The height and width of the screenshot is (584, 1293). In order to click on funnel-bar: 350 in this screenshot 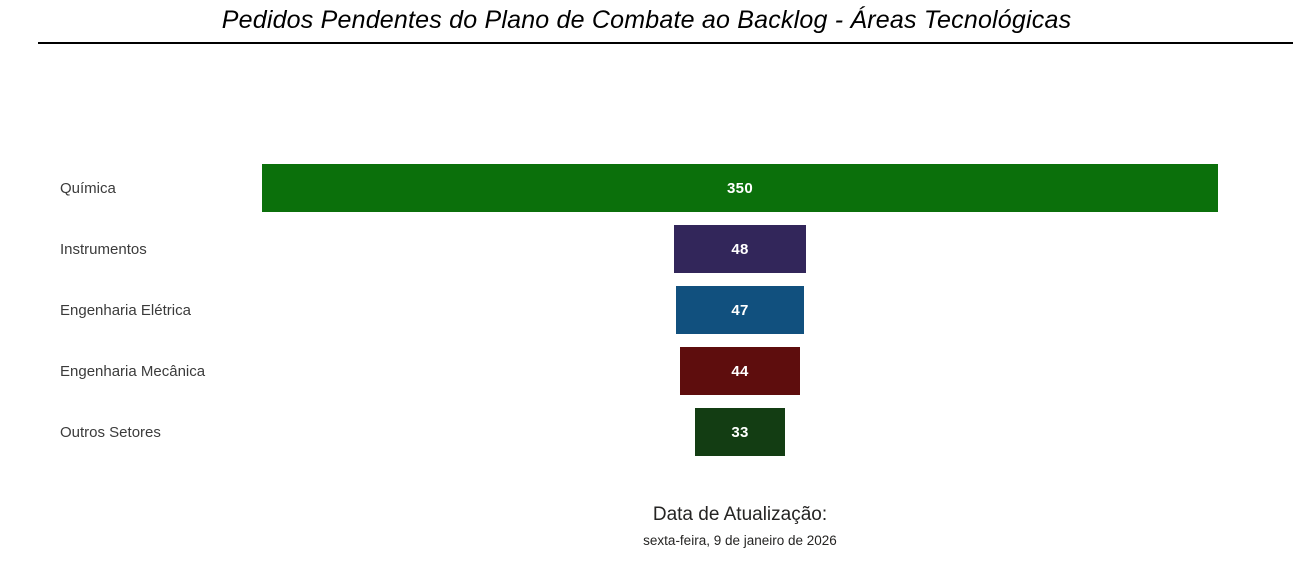, I will do `click(740, 188)`.